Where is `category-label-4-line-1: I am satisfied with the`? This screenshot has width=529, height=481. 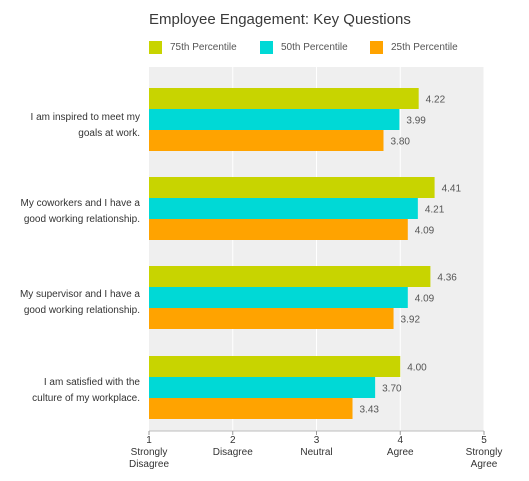 category-label-4-line-1: I am satisfied with the is located at coordinates (91, 382).